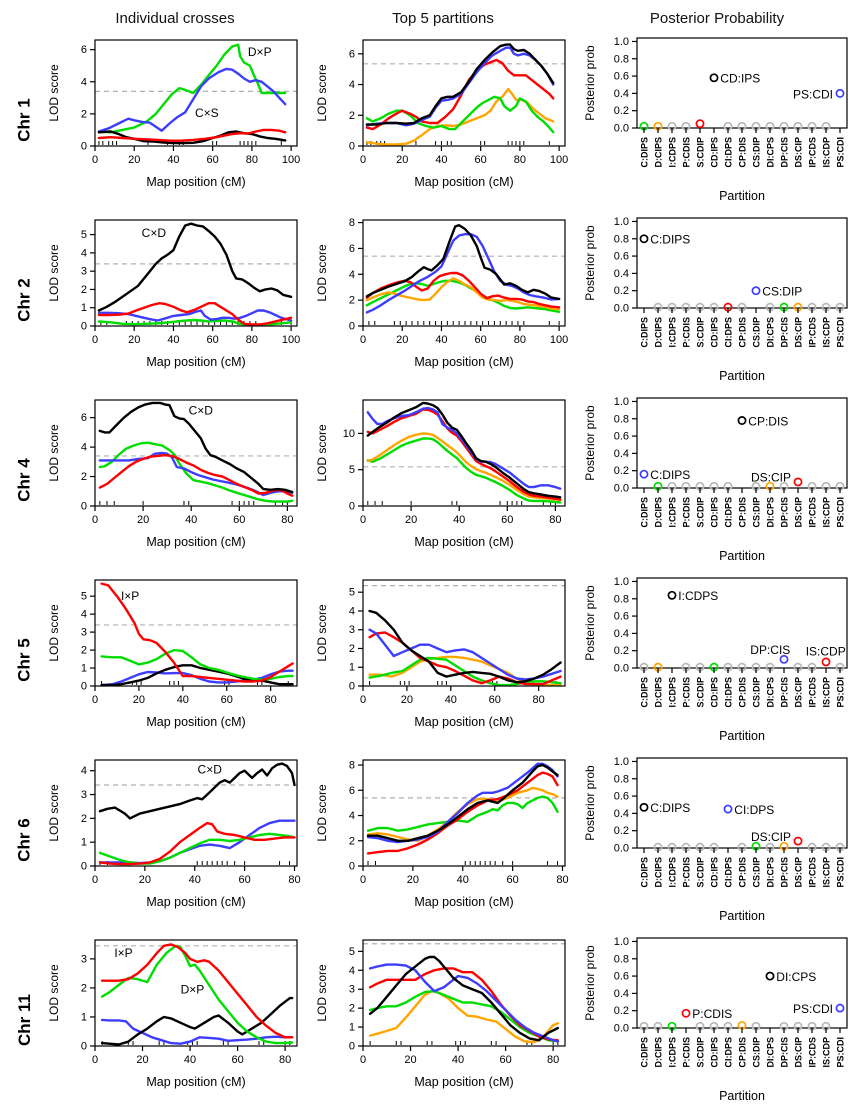 This screenshot has height=1117, width=858. Describe the element at coordinates (712, 1014) in the screenshot. I see `posterior-annotation: P:CDIS` at that location.